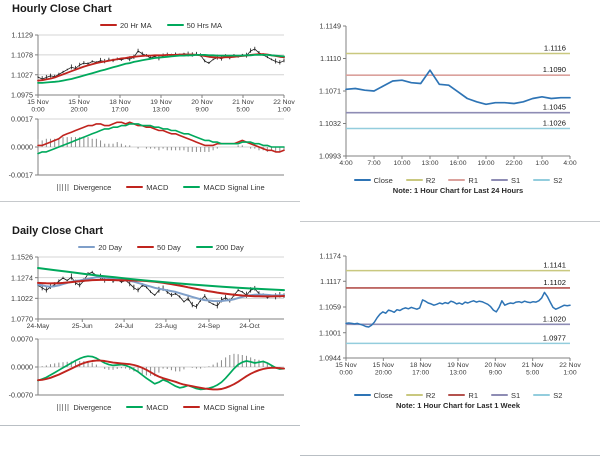 The image size is (600, 456). I want to click on x-tick-label: 4:00, so click(569, 163).